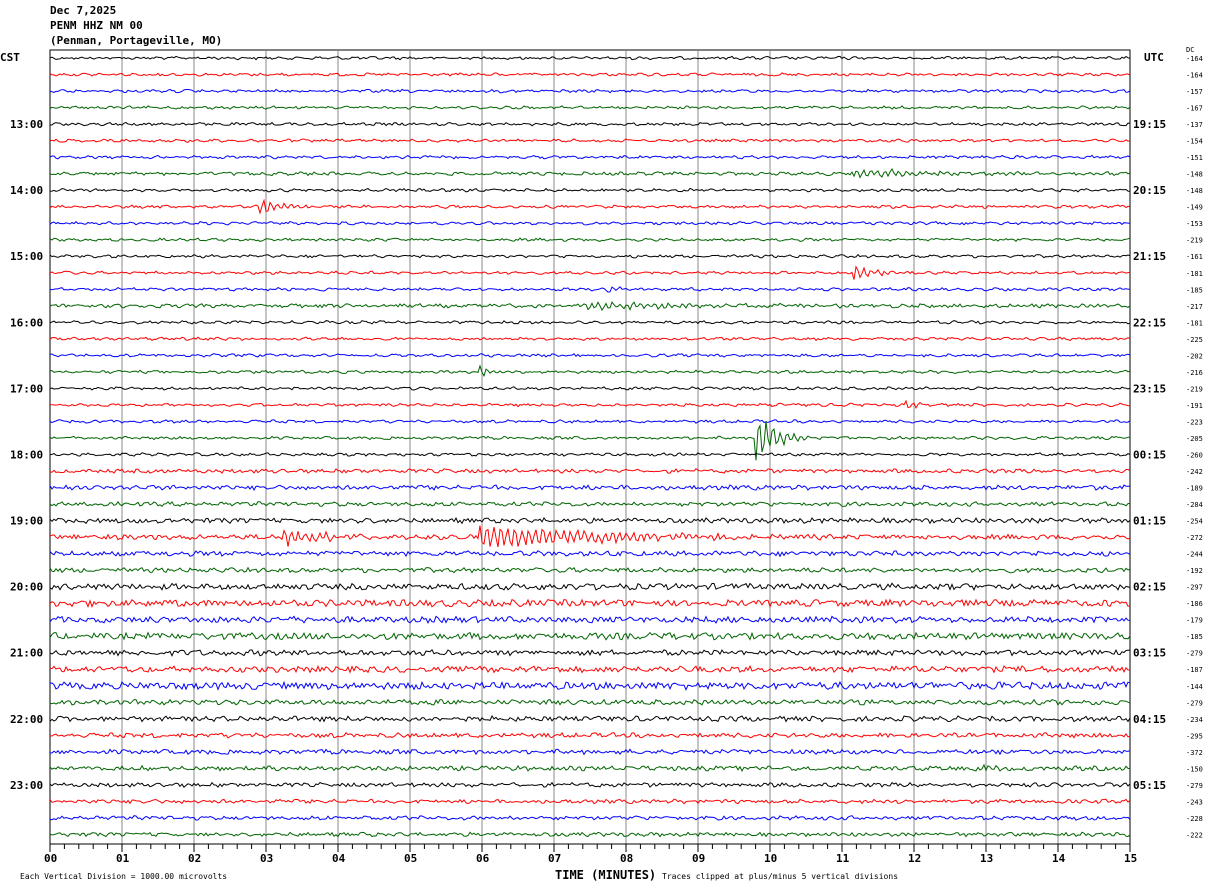  I want to click on dc-offset-label: -151, so click(1194, 158).